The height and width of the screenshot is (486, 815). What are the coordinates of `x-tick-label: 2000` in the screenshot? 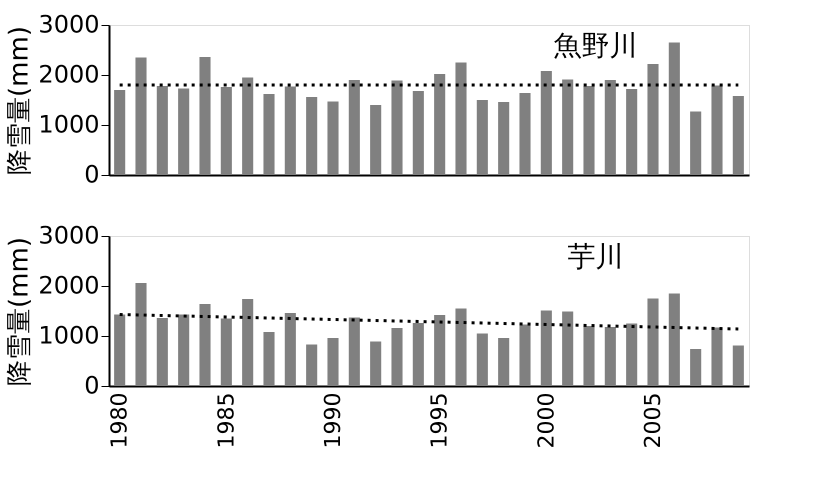 It's located at (547, 420).